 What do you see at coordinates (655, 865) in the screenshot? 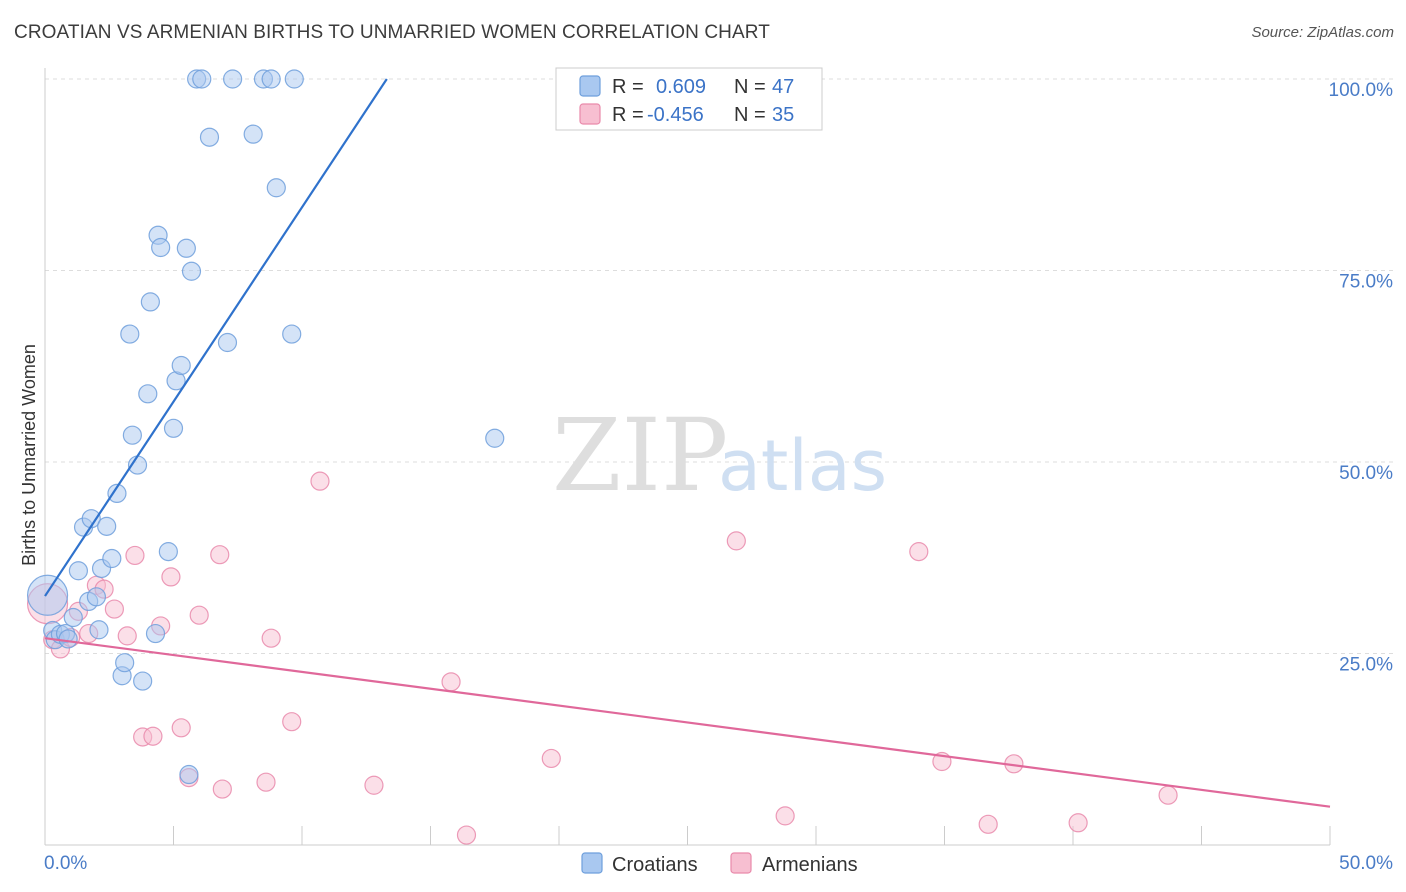
I see `bottom-legend-label-croatians: Croatians` at bounding box center [655, 865].